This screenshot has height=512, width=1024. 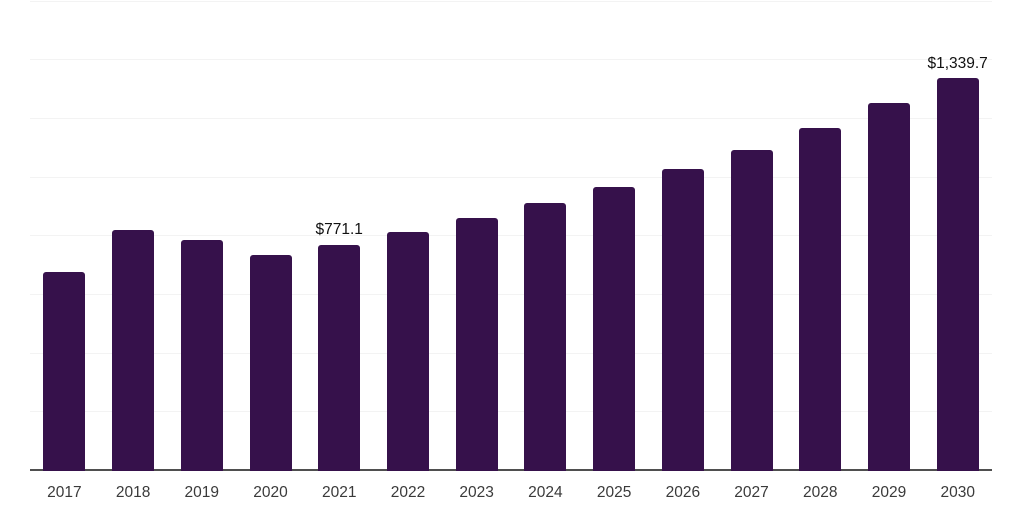 What do you see at coordinates (476, 344) in the screenshot?
I see `bar-2023` at bounding box center [476, 344].